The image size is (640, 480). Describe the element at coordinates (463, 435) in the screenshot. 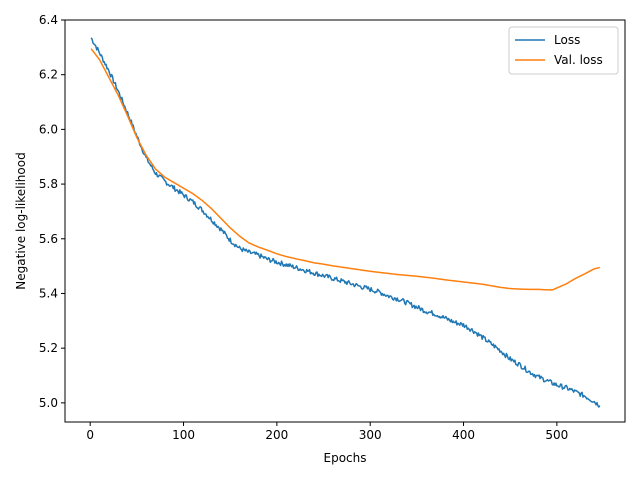

I see `x-tick-label: 400` at that location.